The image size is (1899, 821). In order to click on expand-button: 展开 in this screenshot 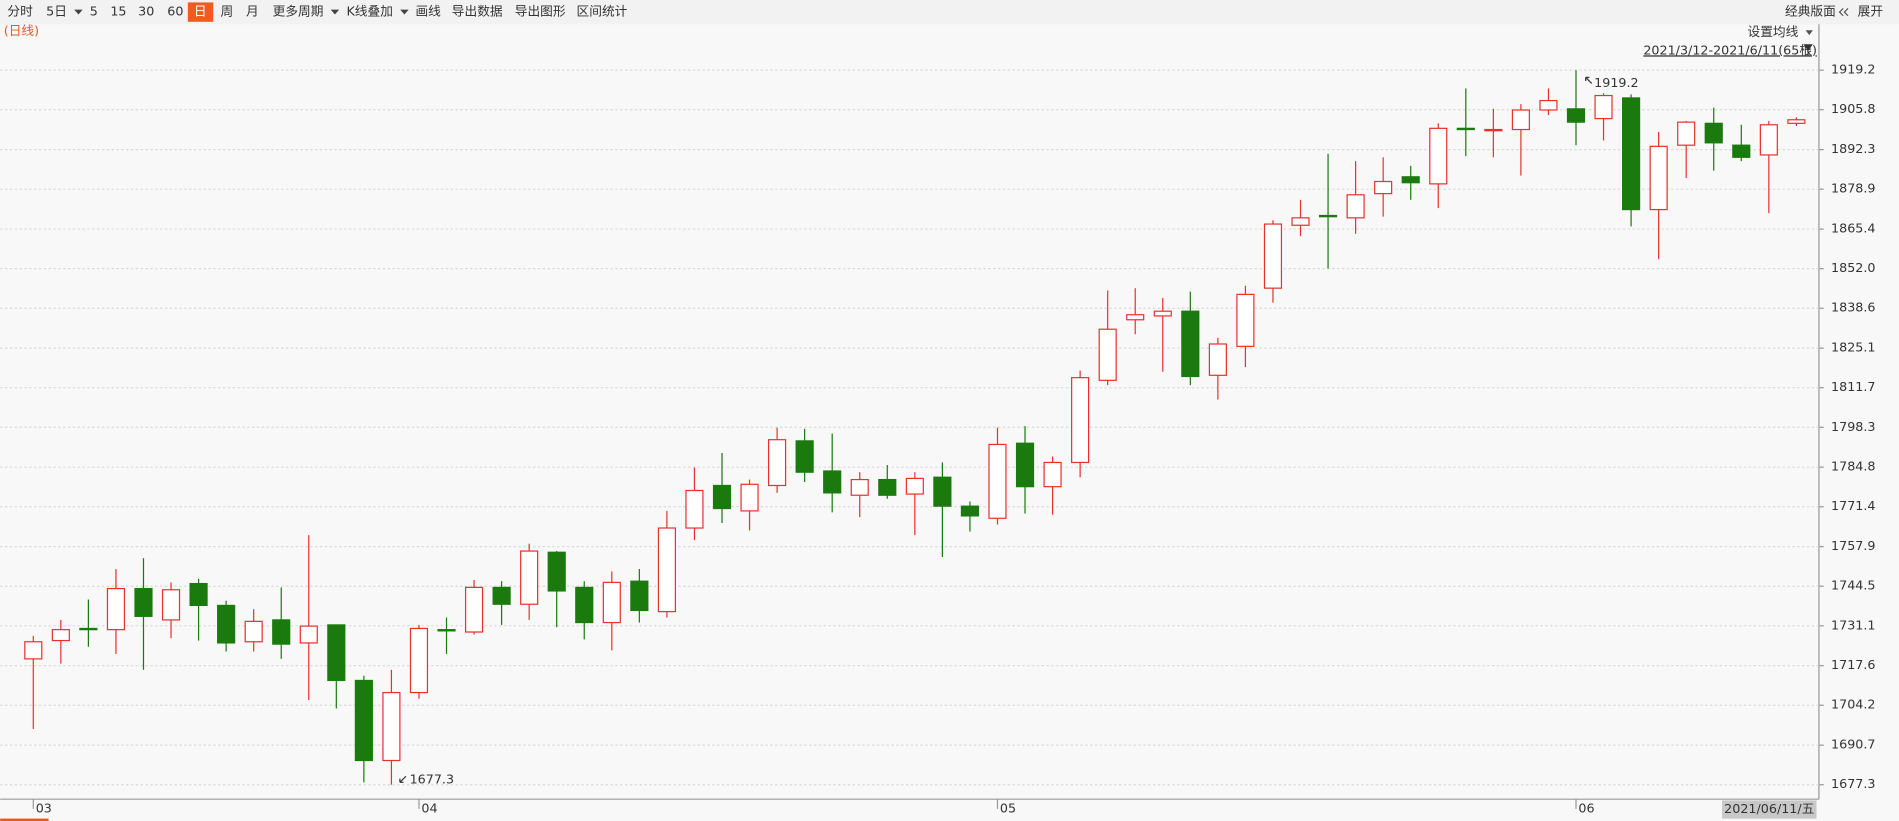, I will do `click(1871, 11)`.